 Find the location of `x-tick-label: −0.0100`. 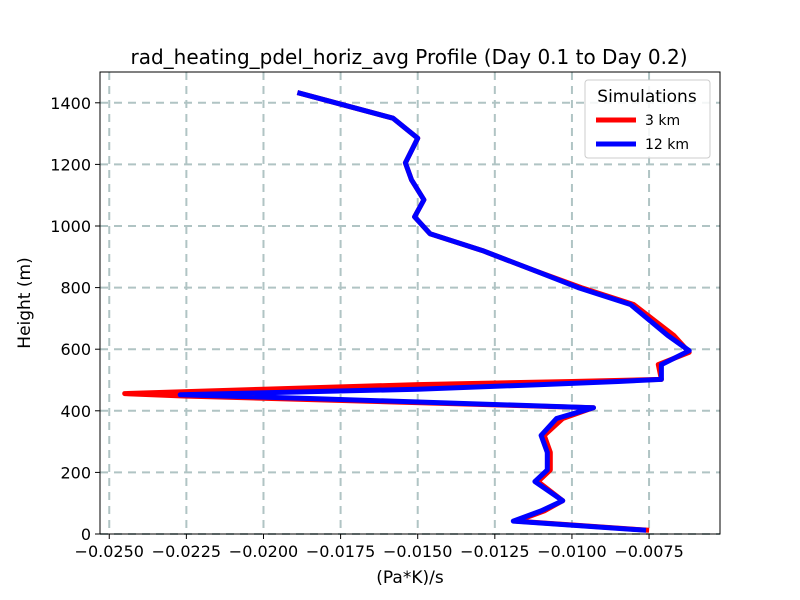

x-tick-label: −0.0100 is located at coordinates (571, 551).